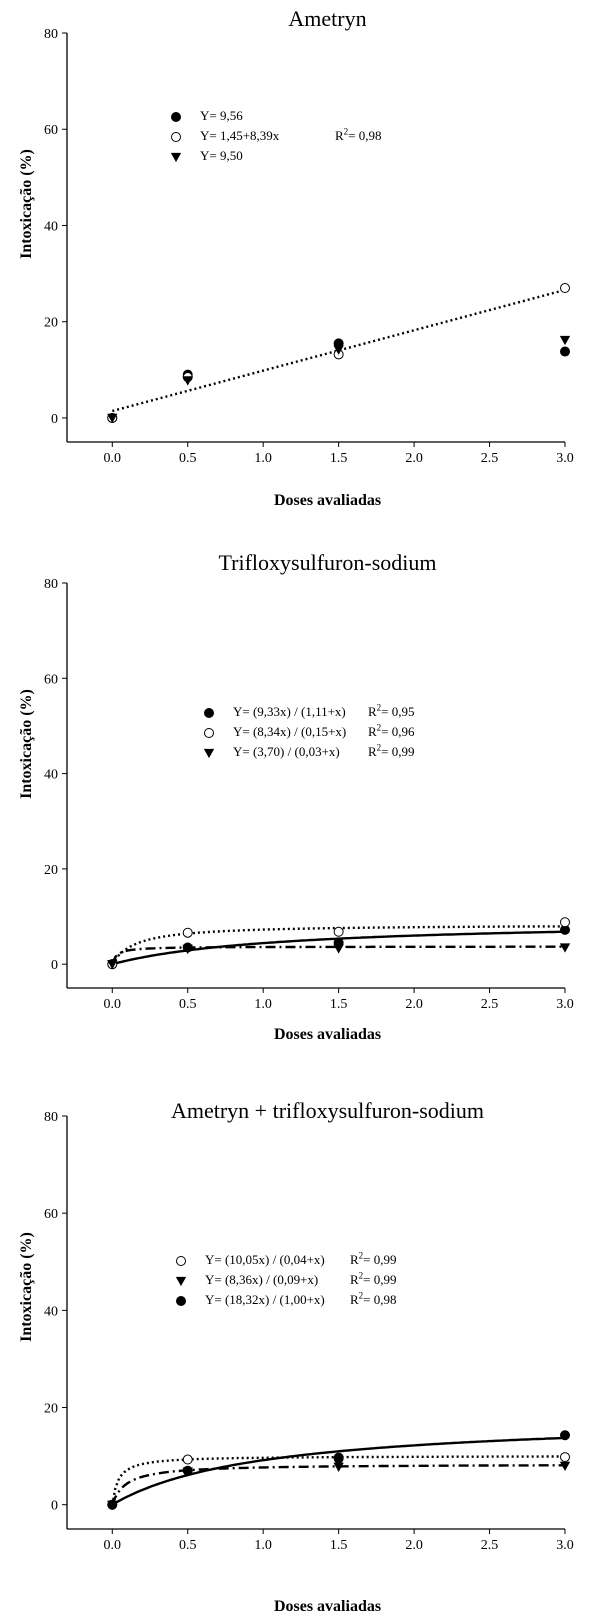 This screenshot has width=595, height=1622. What do you see at coordinates (262, 1279) in the screenshot?
I see `legend-equation: Y= (8,36x) / (0,09+x)` at bounding box center [262, 1279].